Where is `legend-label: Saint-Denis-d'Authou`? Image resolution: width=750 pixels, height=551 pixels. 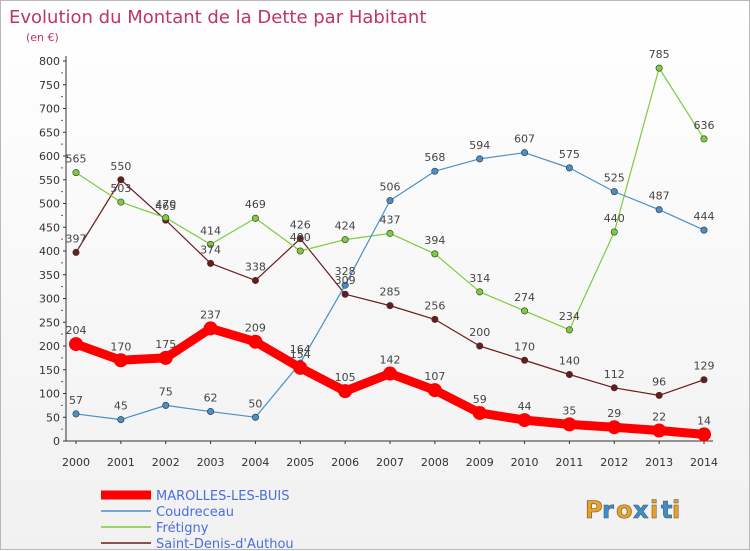
legend-label: Saint-Denis-d'Authou is located at coordinates (225, 544).